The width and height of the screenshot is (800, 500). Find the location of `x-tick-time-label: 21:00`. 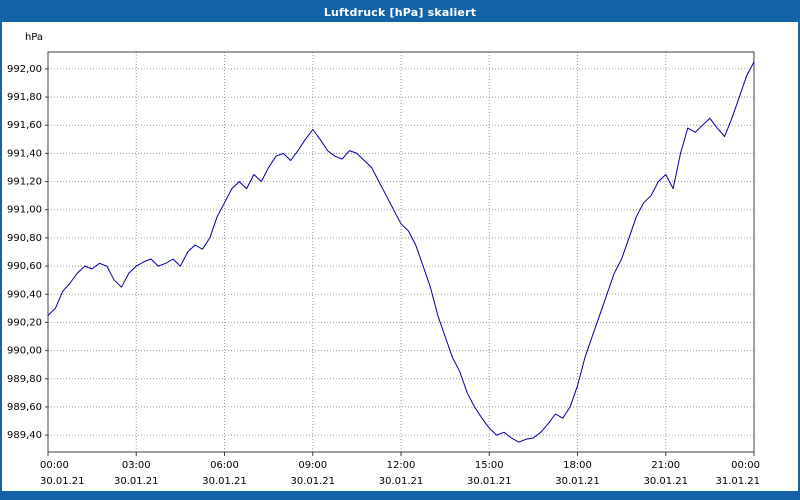

x-tick-time-label: 21:00 is located at coordinates (665, 465).